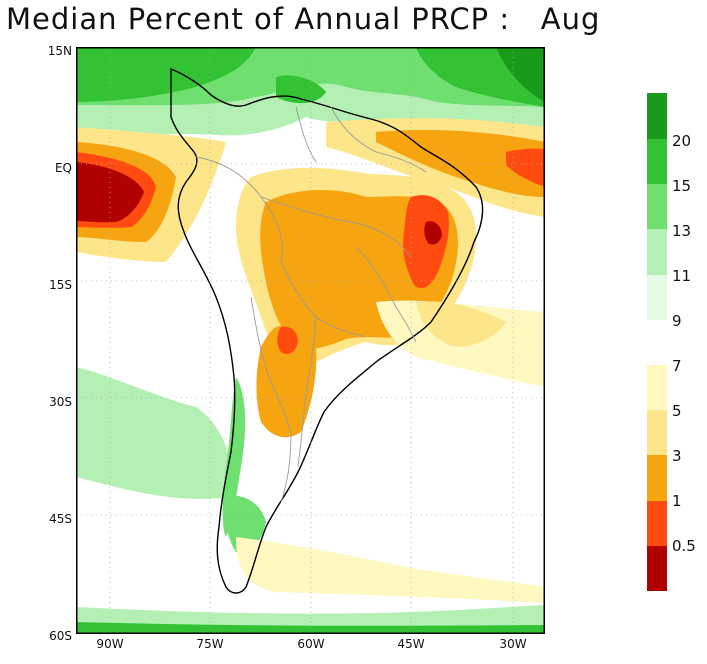  Describe the element at coordinates (63, 168) in the screenshot. I see `lat-label-eq: EQ` at that location.